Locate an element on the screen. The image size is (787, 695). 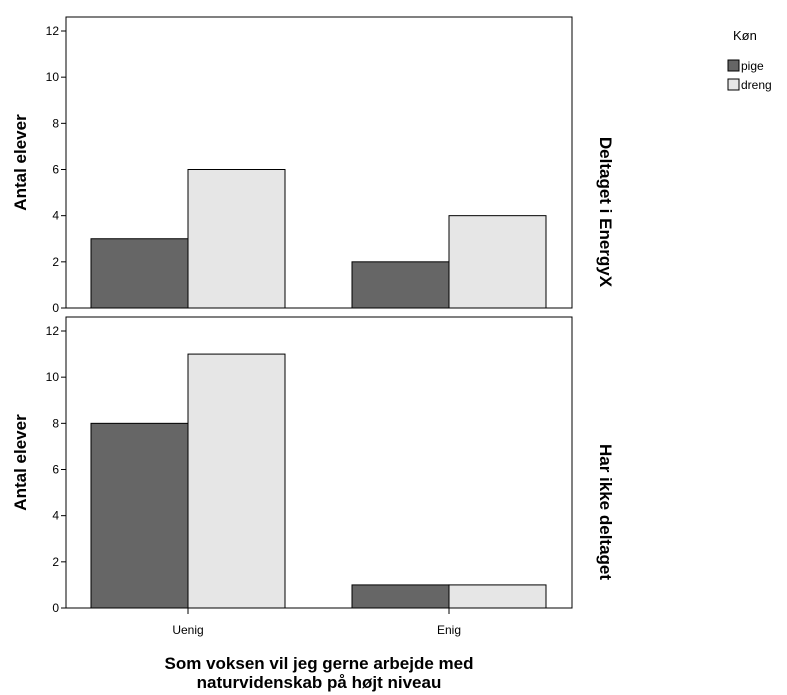
panel-bottom-y-axis-title: Antal elever is located at coordinates (20, 462).